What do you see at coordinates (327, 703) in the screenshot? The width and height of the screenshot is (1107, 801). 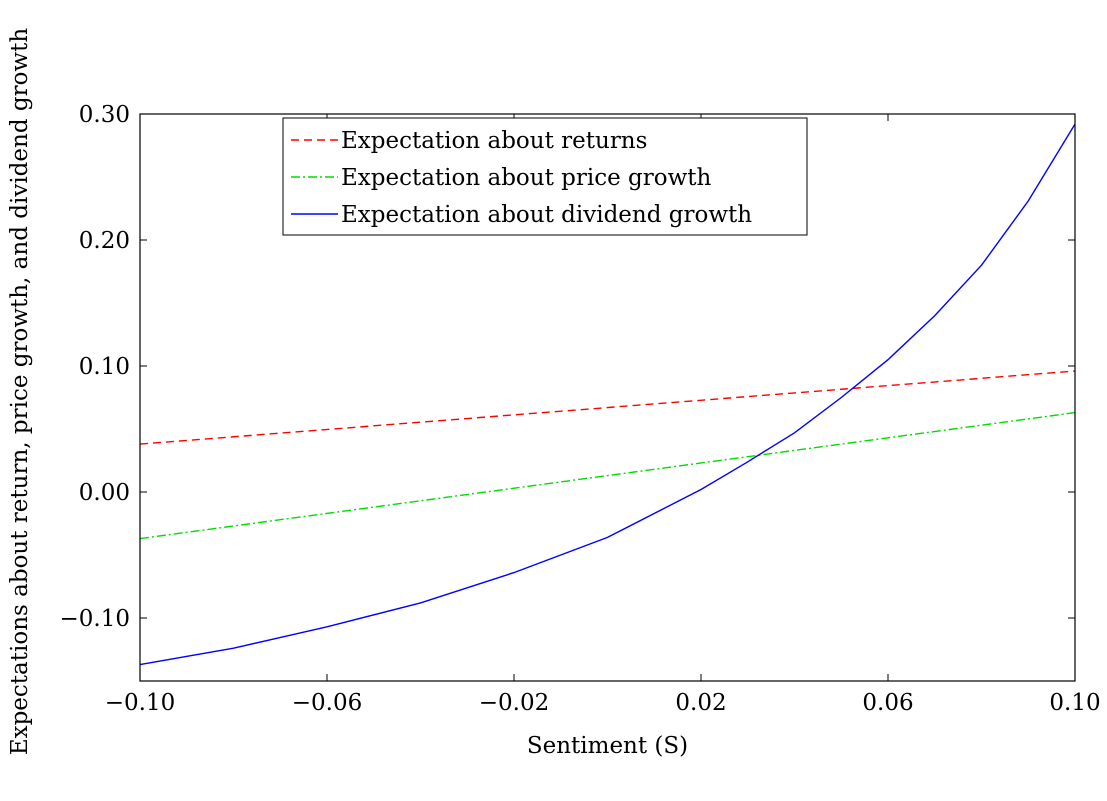 I see `x-tick-label: −0.06` at bounding box center [327, 703].